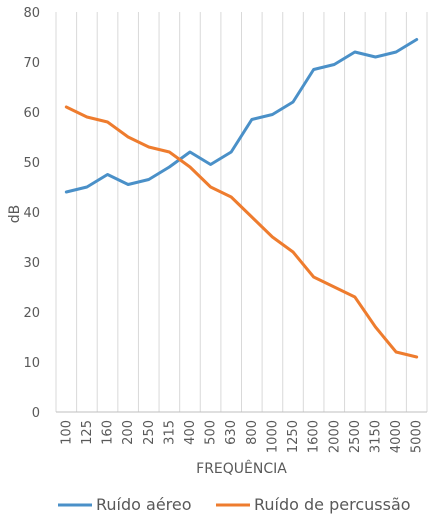 The image size is (440, 519). Describe the element at coordinates (211, 432) in the screenshot. I see `x-tick-label-500: 500` at that location.